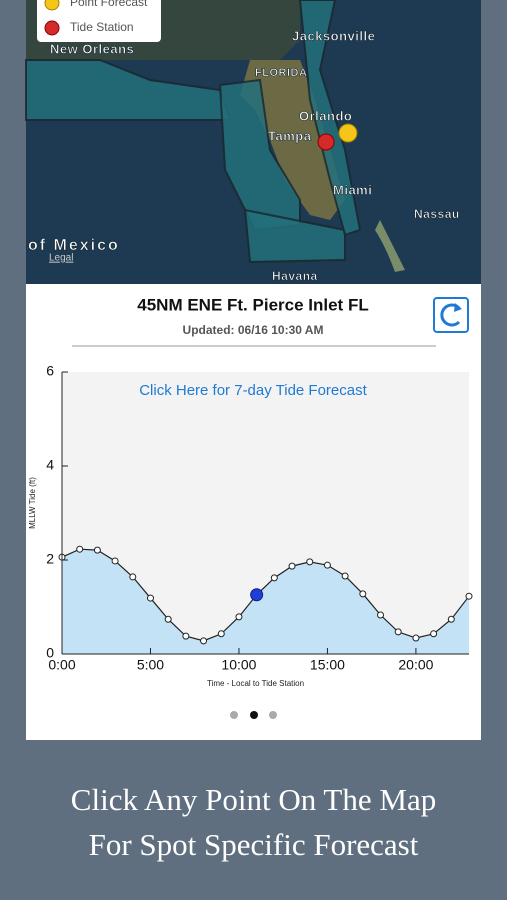 The image size is (507, 900). What do you see at coordinates (253, 330) in the screenshot?
I see `updated-time: Updated: 06/16 10:30 AM` at bounding box center [253, 330].